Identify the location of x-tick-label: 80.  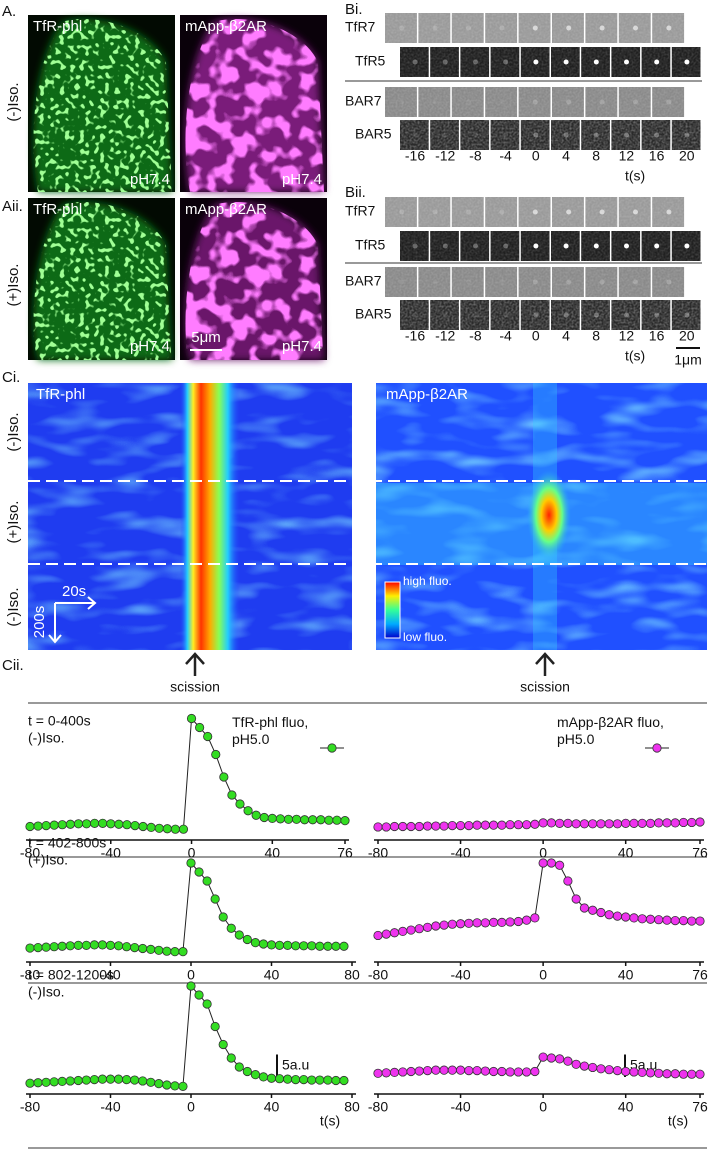
(352, 975).